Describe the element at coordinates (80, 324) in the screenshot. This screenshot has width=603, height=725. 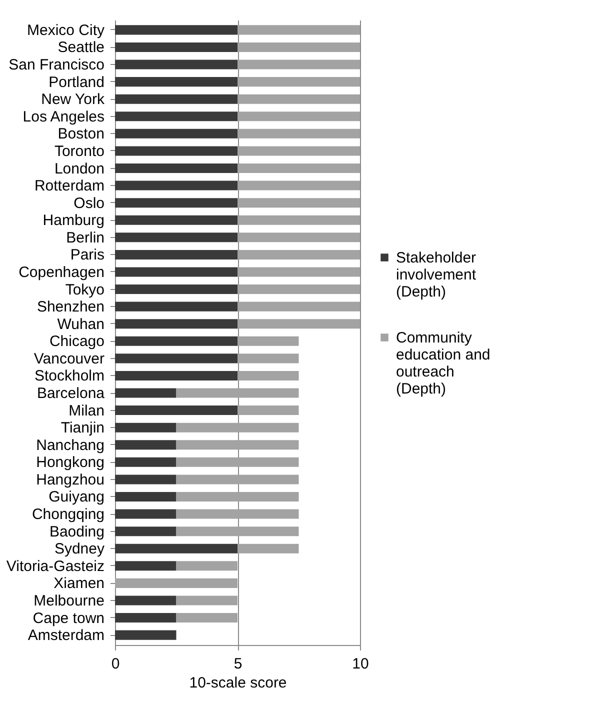
I see `y-tick-label: Wuhan` at that location.